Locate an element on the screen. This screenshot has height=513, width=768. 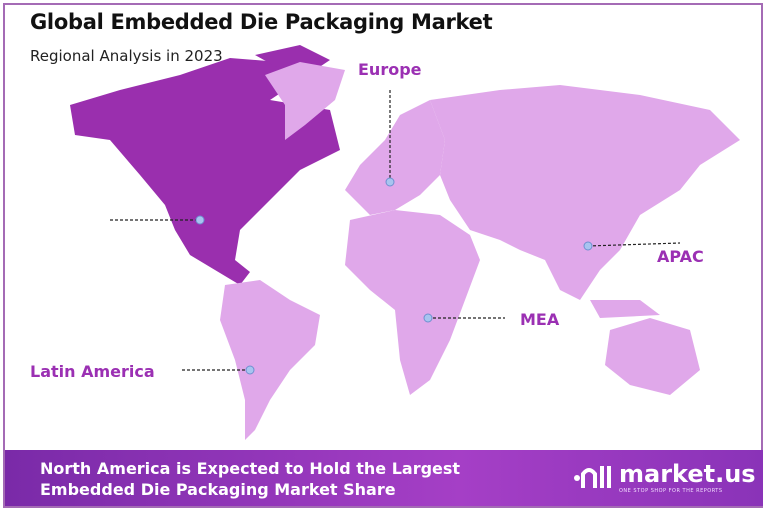
region-greenland is located at coordinates (305, 101).